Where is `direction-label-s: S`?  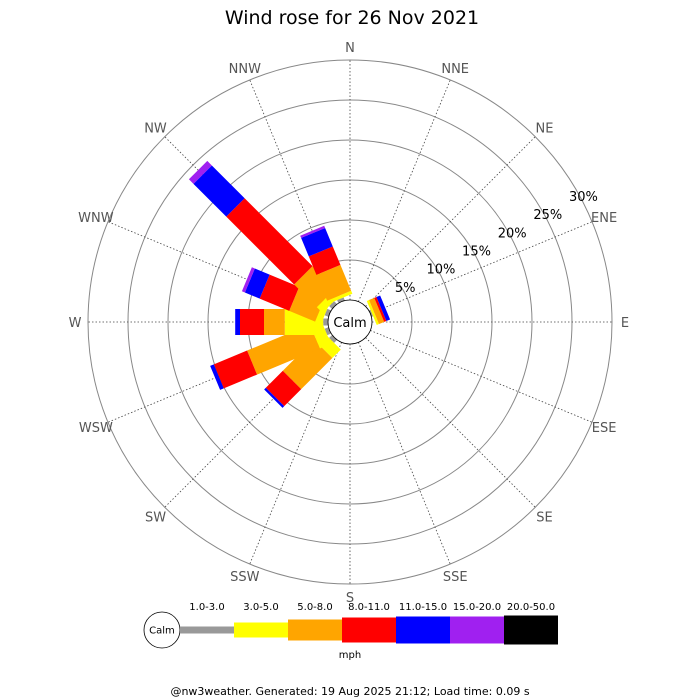 direction-label-s: S is located at coordinates (350, 598).